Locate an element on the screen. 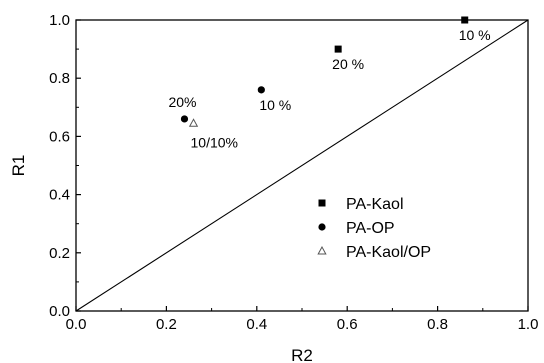 The image size is (544, 363). y-tick-label: 1.0 is located at coordinates (59, 20).